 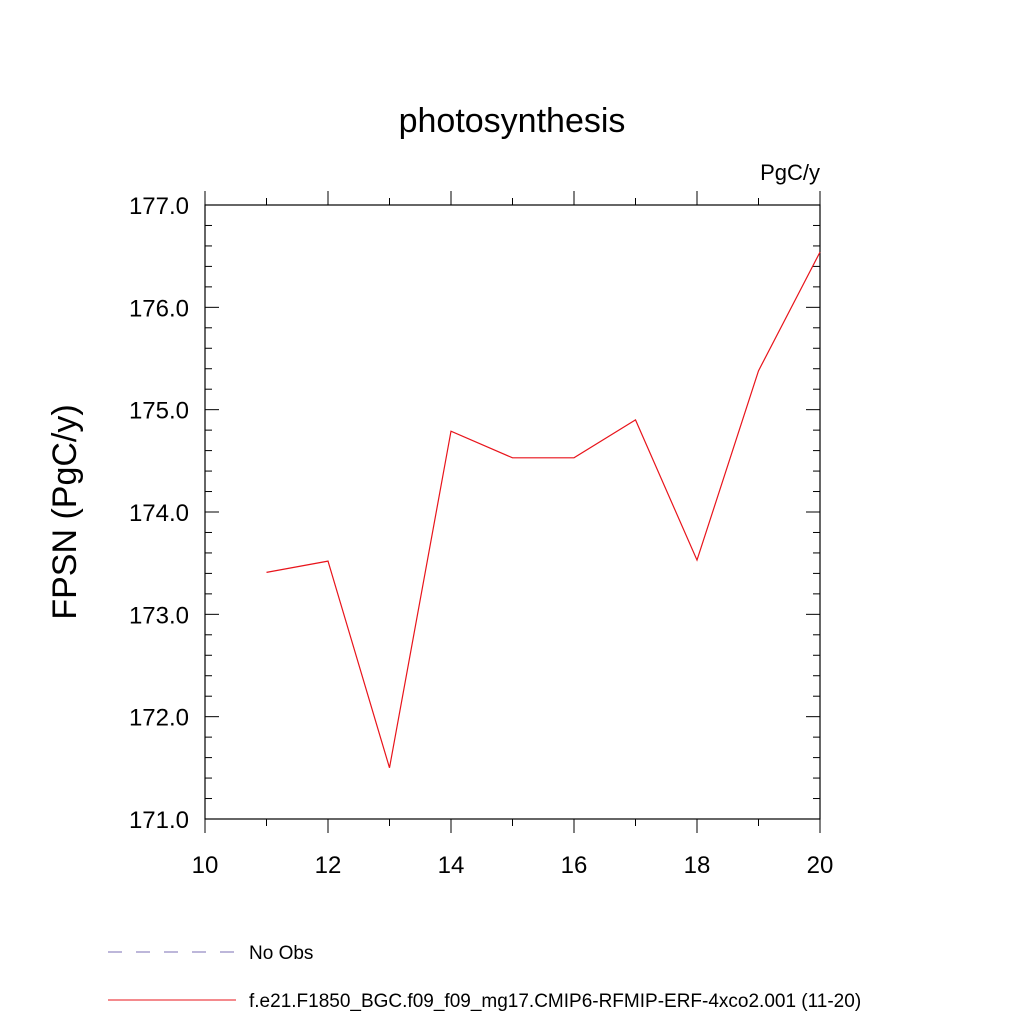 I want to click on legend-label: No Obs, so click(x=281, y=953).